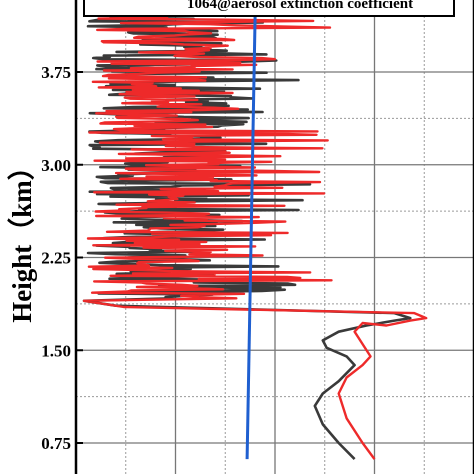 The height and width of the screenshot is (474, 474). I want to click on y-tick-label: 0.75, so click(56, 443).